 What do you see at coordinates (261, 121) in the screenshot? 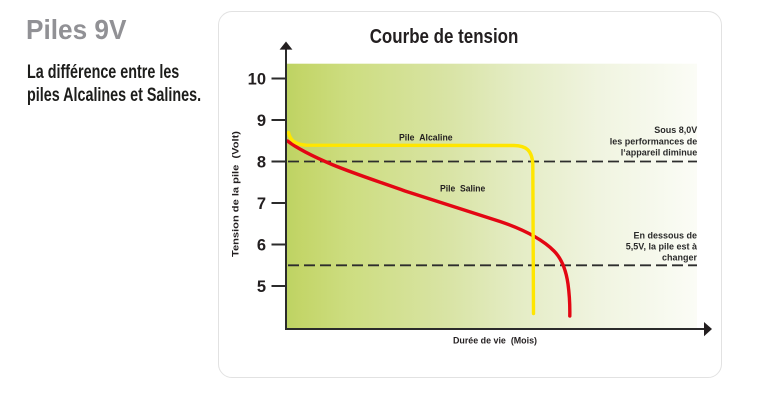
I see `svg-text: 9` at bounding box center [261, 121].